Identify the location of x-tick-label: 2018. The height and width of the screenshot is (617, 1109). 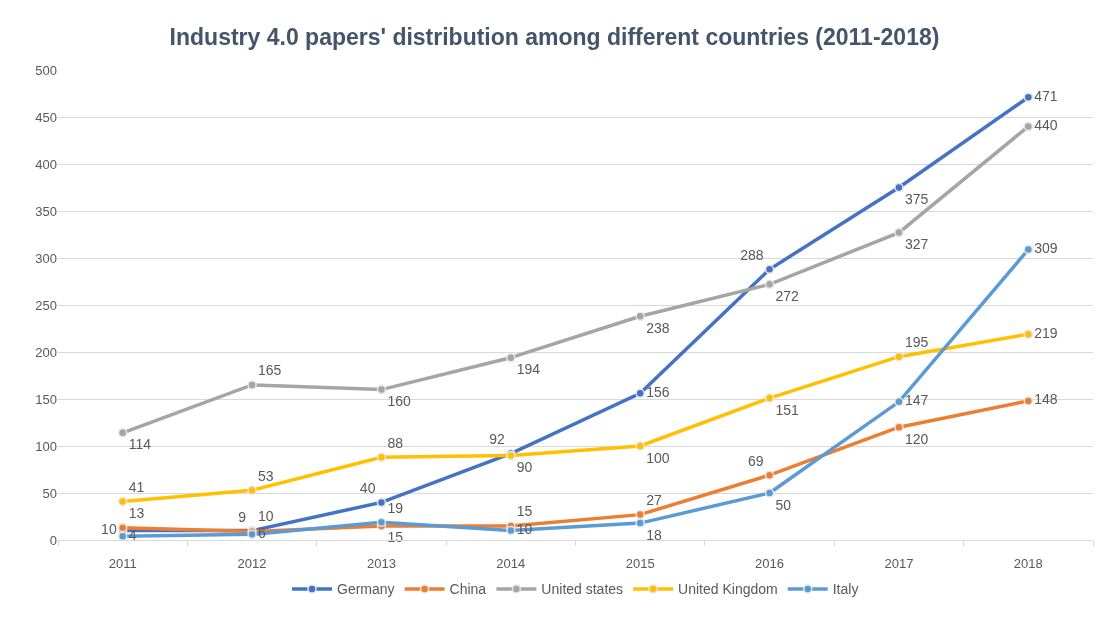
(1028, 563).